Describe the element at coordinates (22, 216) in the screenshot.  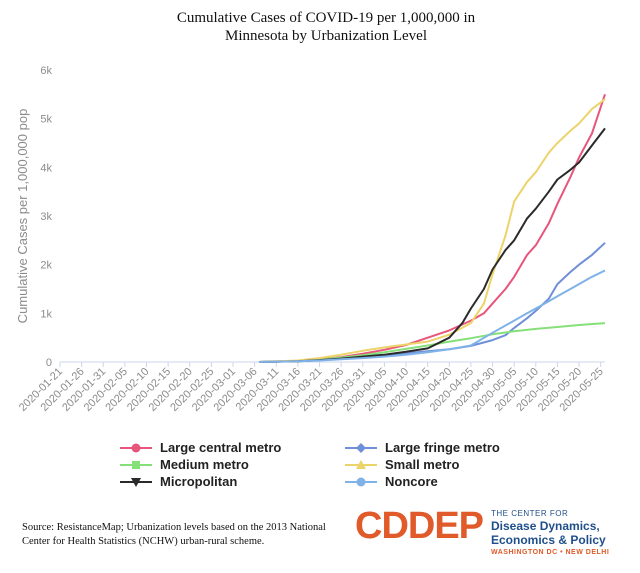
I see `y-axis-label: Cumulative Cases per 1,000,000 pop` at that location.